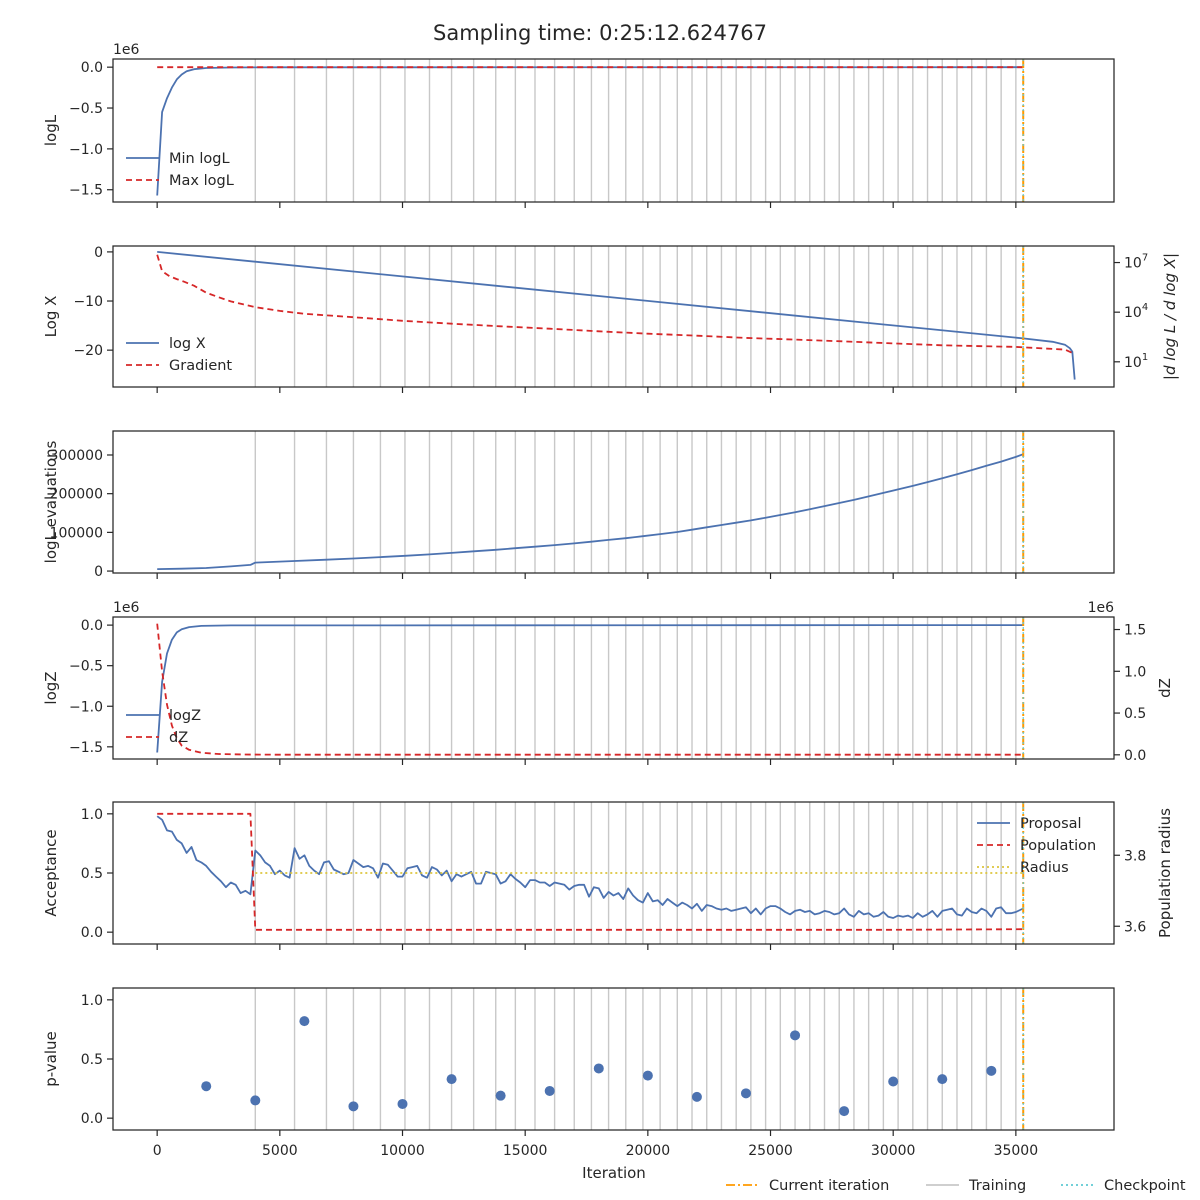  I want to click on x-tick-label: 15000, so click(525, 1151).